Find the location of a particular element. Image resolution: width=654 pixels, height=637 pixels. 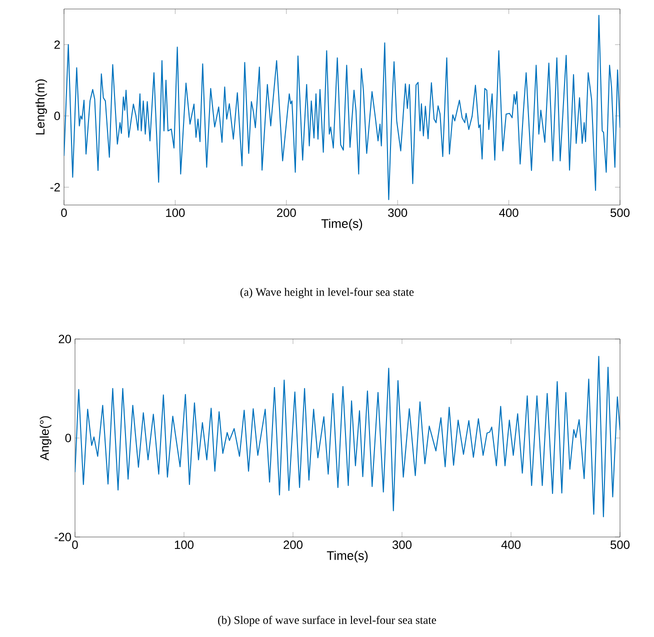

text: (b) Slope of wave surface in level-four sea state is located at coordinates (327, 621).